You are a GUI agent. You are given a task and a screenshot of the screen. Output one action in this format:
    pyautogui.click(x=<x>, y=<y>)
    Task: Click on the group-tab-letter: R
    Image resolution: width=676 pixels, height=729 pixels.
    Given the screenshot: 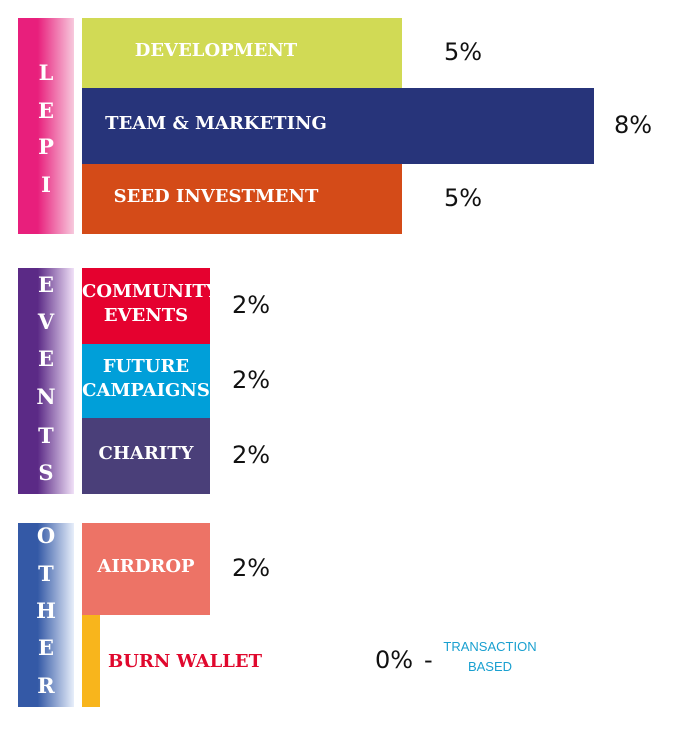 What is the action you would take?
    pyautogui.click(x=46, y=685)
    